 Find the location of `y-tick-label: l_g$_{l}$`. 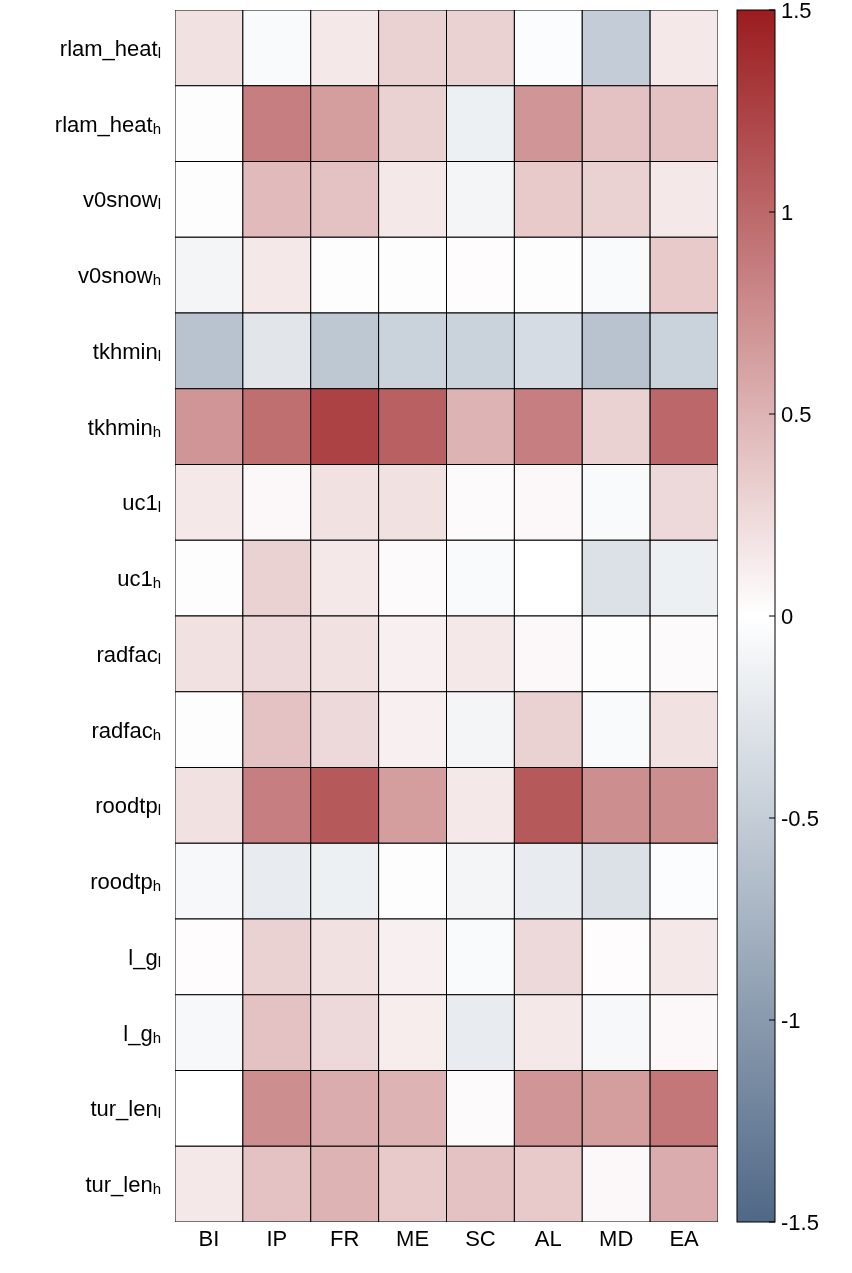

y-tick-label: l_g$_{l}$ is located at coordinates (144, 957).